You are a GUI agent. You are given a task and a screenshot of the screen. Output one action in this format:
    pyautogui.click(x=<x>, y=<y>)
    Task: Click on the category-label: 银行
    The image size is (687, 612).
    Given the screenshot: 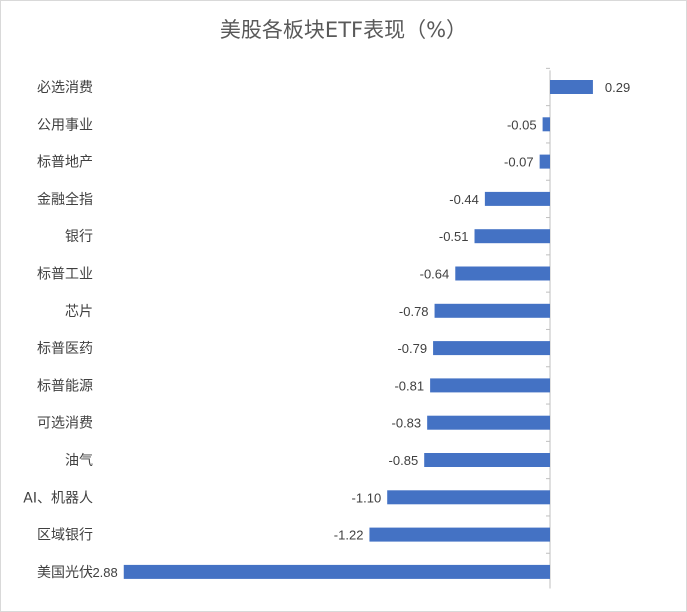 What is the action you would take?
    pyautogui.click(x=79, y=237)
    